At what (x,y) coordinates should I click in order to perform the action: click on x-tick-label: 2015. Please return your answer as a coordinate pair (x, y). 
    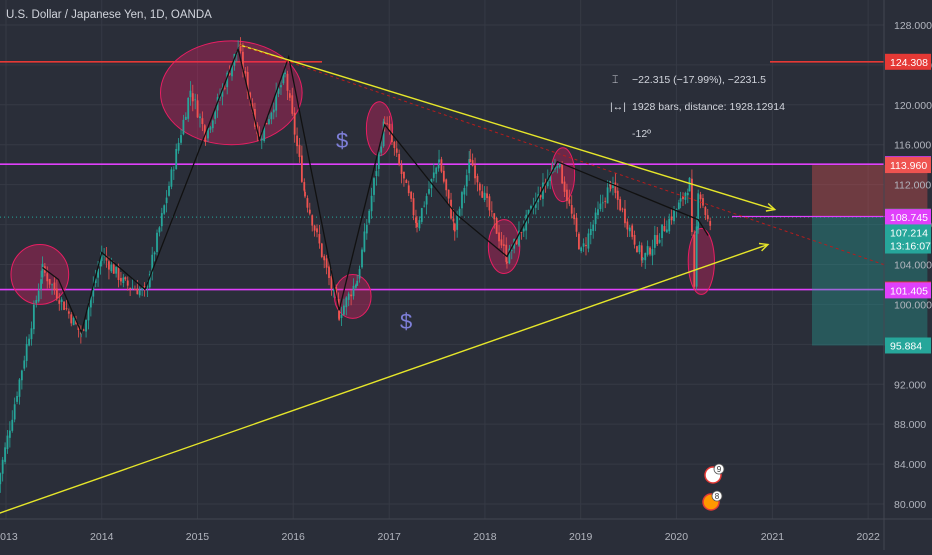
    Looking at the image, I should click on (198, 537).